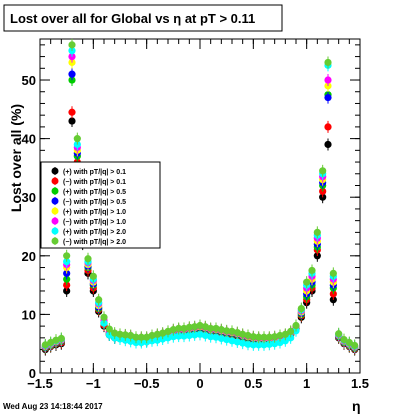 This screenshot has width=400, height=414. I want to click on x-tick-label: 1.5, so click(360, 383).